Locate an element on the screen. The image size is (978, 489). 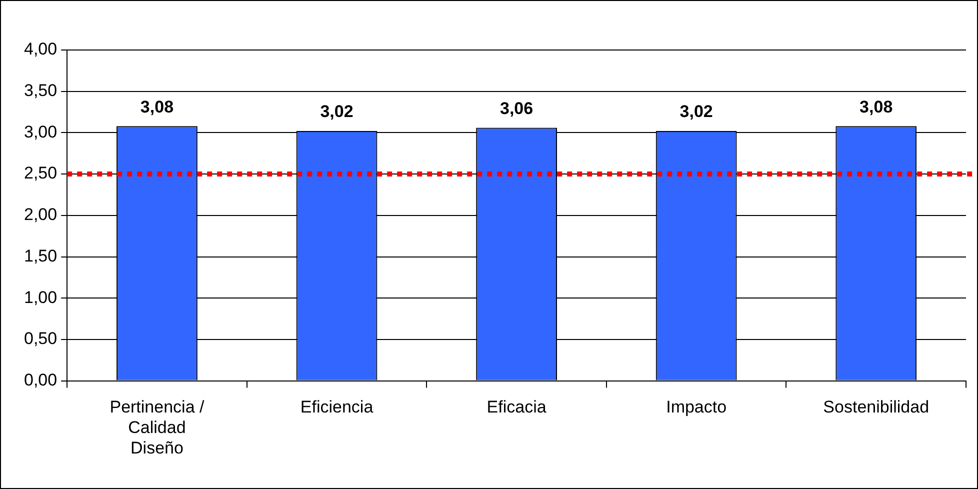
x-tick-label: Sostenibilidad is located at coordinates (876, 407).